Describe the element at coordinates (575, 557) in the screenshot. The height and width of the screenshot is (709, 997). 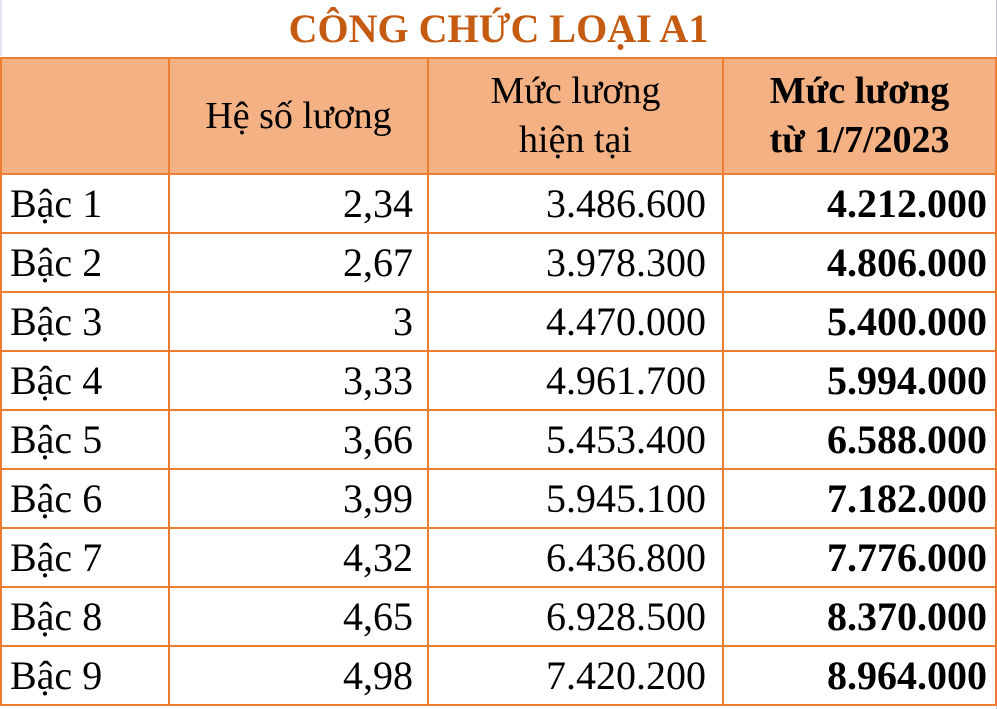
I see `current-salary-cell: 6.436.800` at that location.